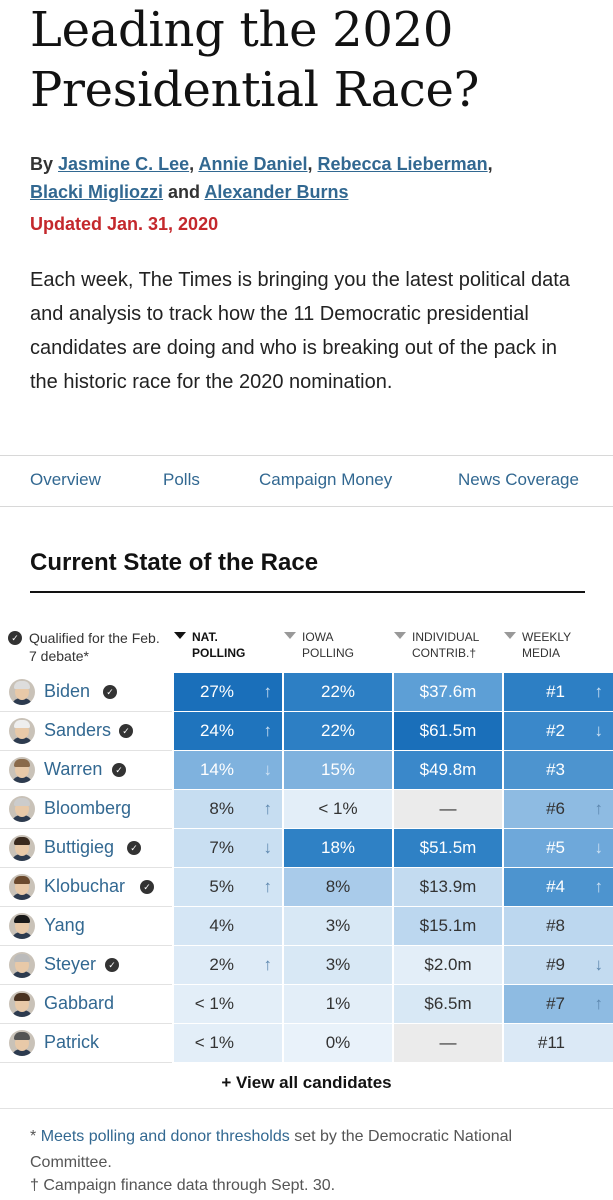 The image size is (613, 1200). I want to click on cell-value: 1%, so click(338, 1003).